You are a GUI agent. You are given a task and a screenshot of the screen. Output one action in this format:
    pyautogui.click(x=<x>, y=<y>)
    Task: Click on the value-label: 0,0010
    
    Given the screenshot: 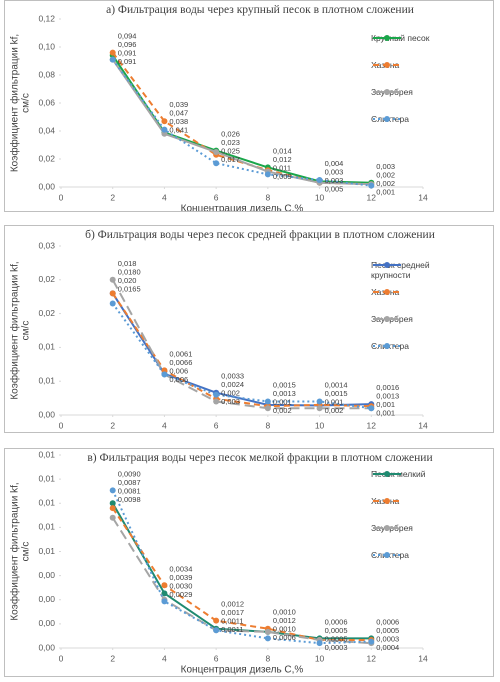 What is the action you would take?
    pyautogui.click(x=284, y=629)
    